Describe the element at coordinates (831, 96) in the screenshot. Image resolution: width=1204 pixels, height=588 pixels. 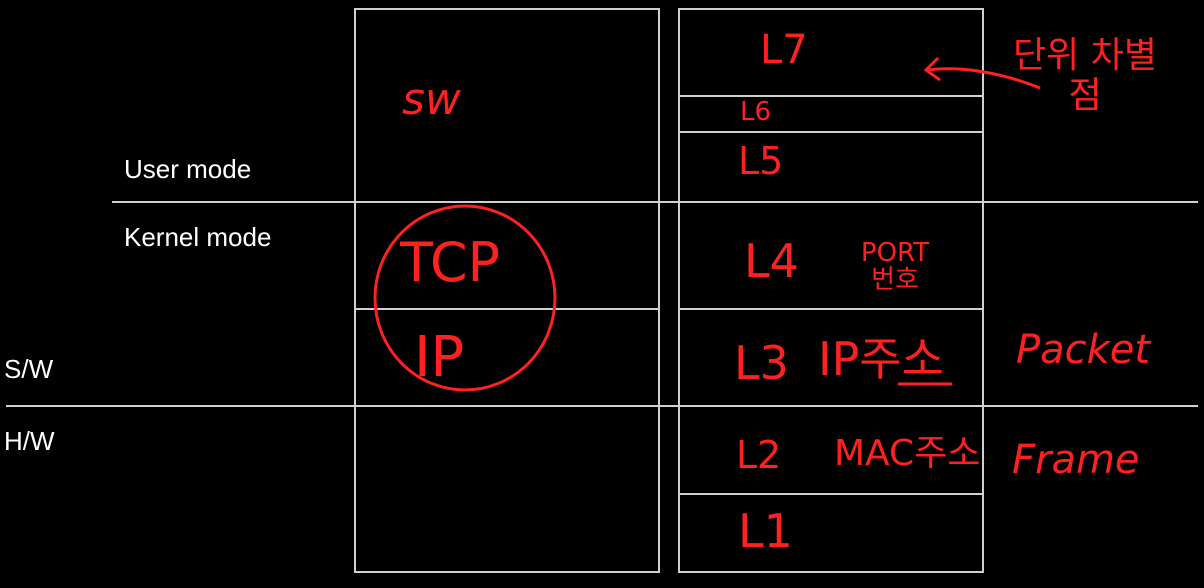
I see `layer-divider-l7-l6` at that location.